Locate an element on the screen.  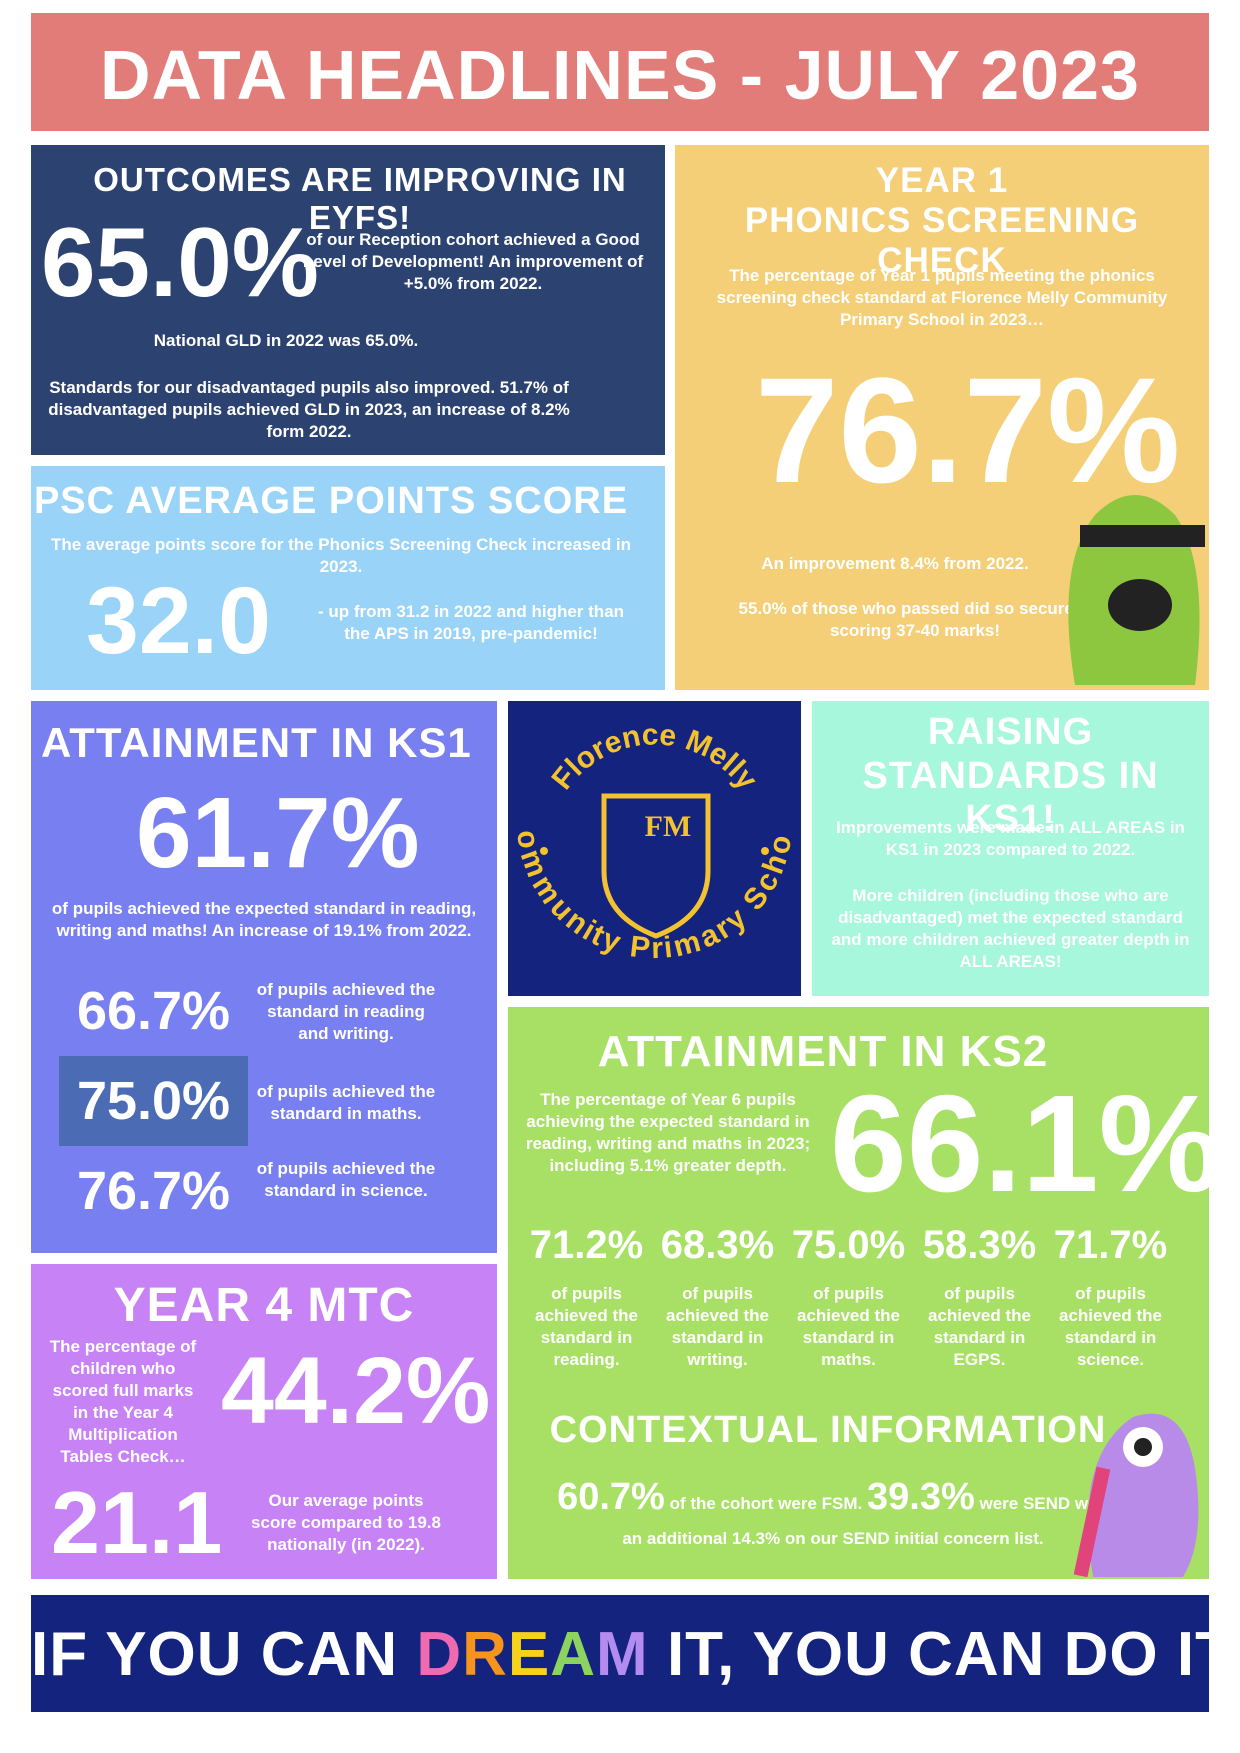
motto-start: IF YOU CAN is located at coordinates (215, 1654).